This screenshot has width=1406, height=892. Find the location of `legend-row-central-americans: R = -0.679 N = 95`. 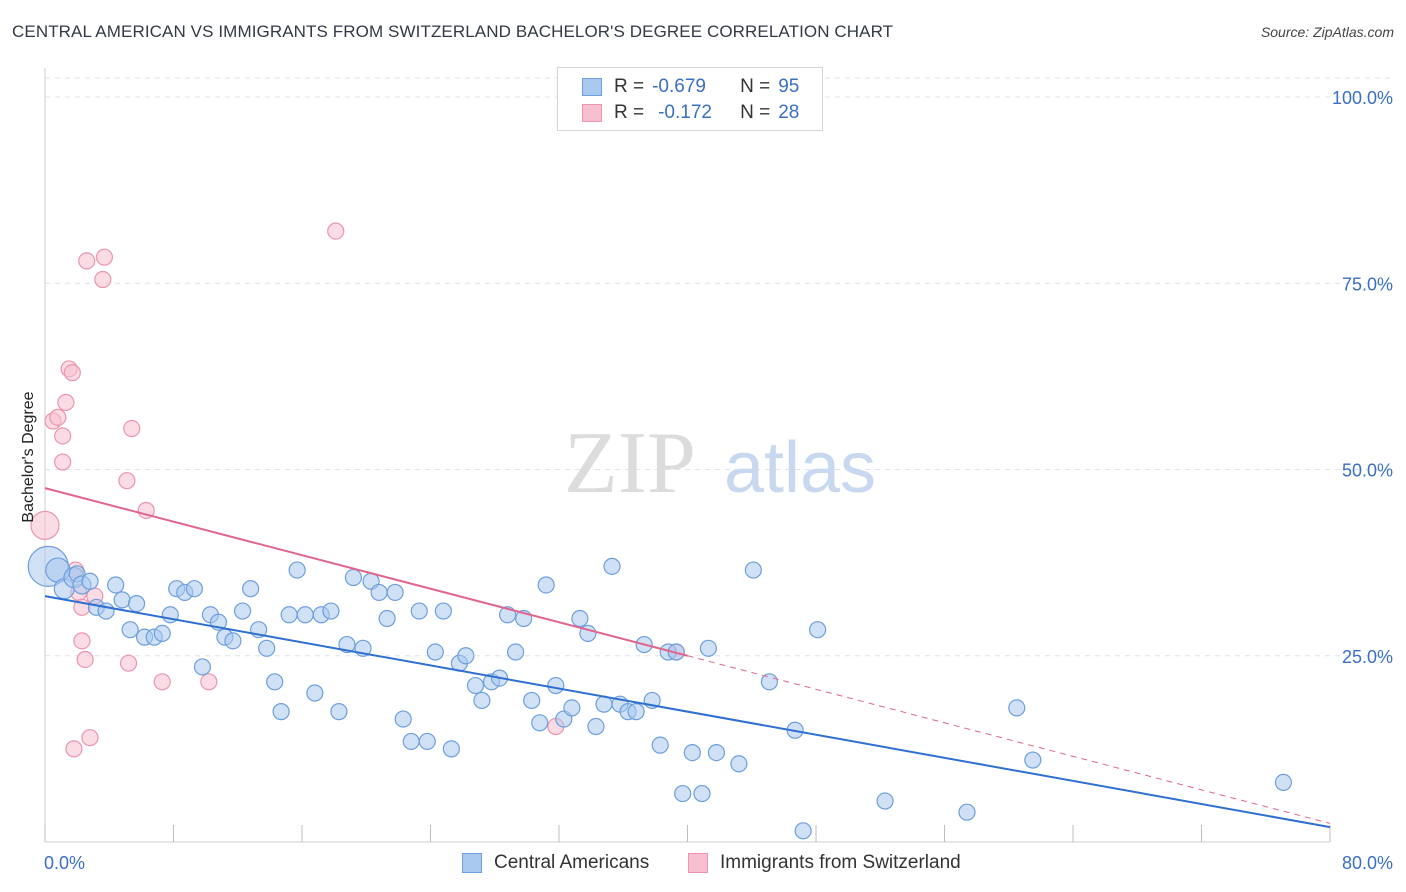

legend-row-central-americans: R = -0.679 N = 95 is located at coordinates (690, 87).